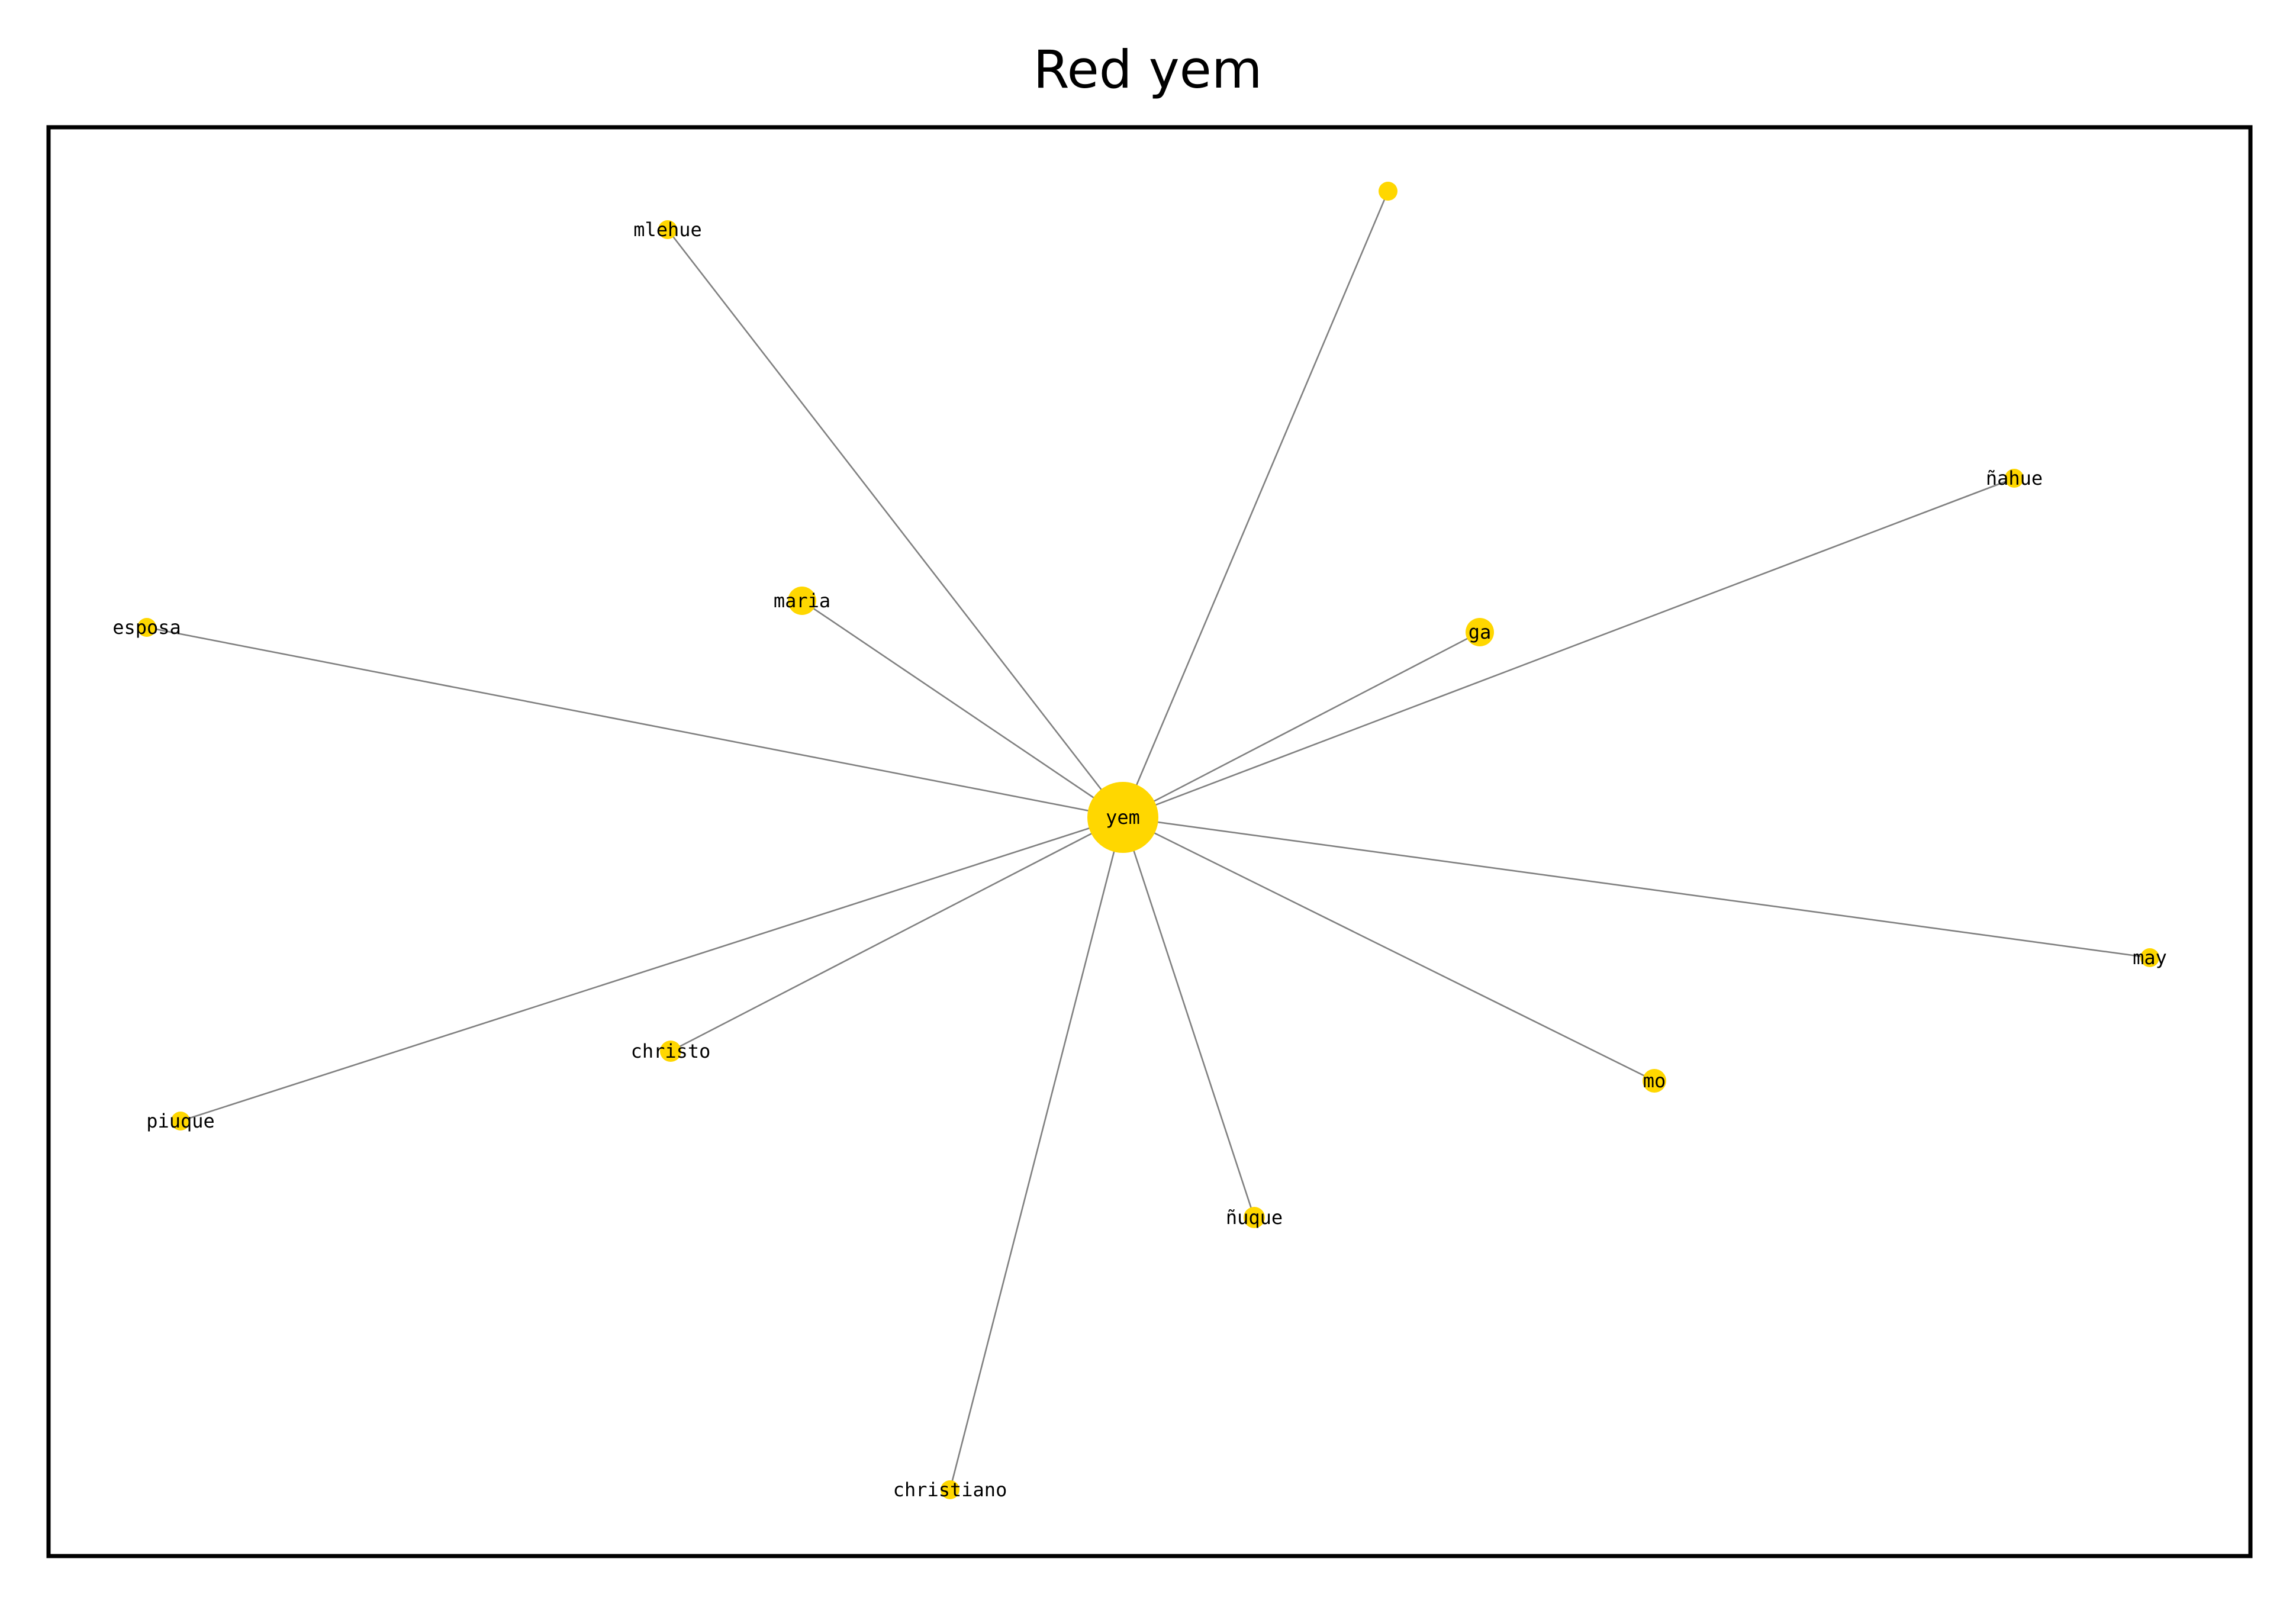 The image size is (2296, 1604). I want to click on node-ga, so click(1480, 632).